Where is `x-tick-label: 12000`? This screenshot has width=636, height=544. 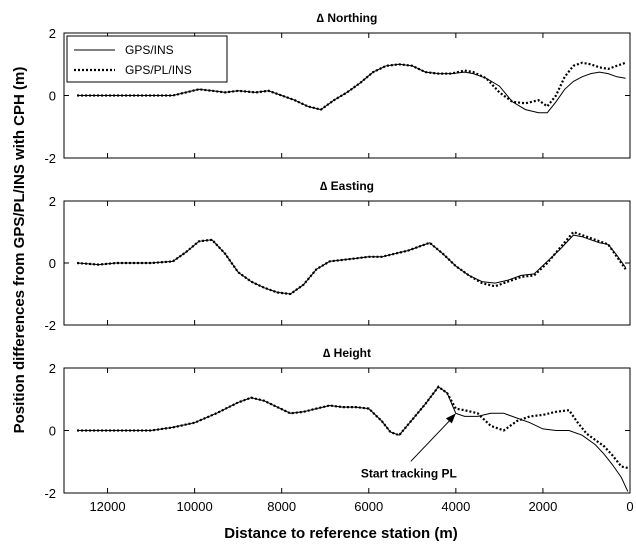 x-tick-label: 12000 is located at coordinates (107, 506).